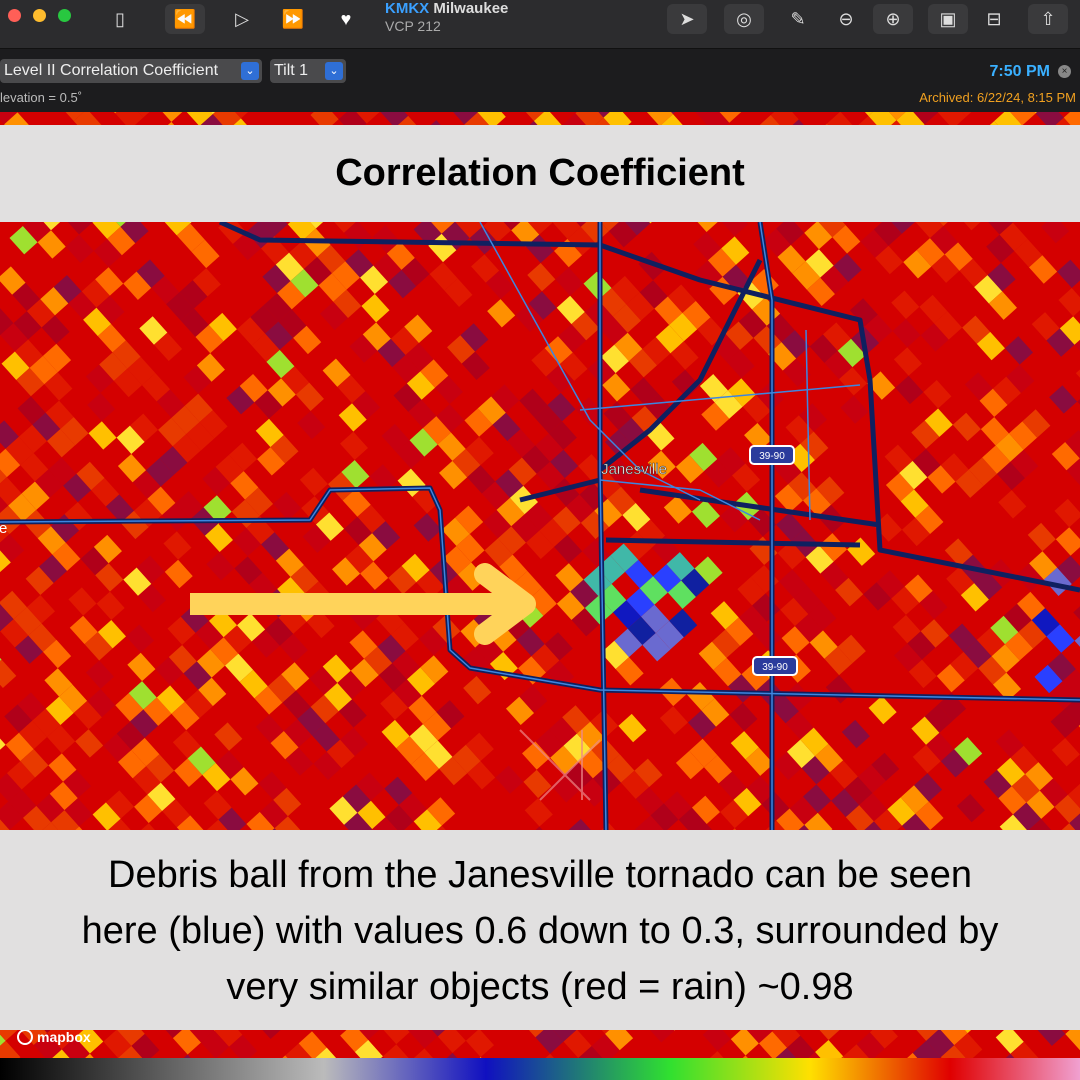  I want to click on minimize-button, so click(39, 15).